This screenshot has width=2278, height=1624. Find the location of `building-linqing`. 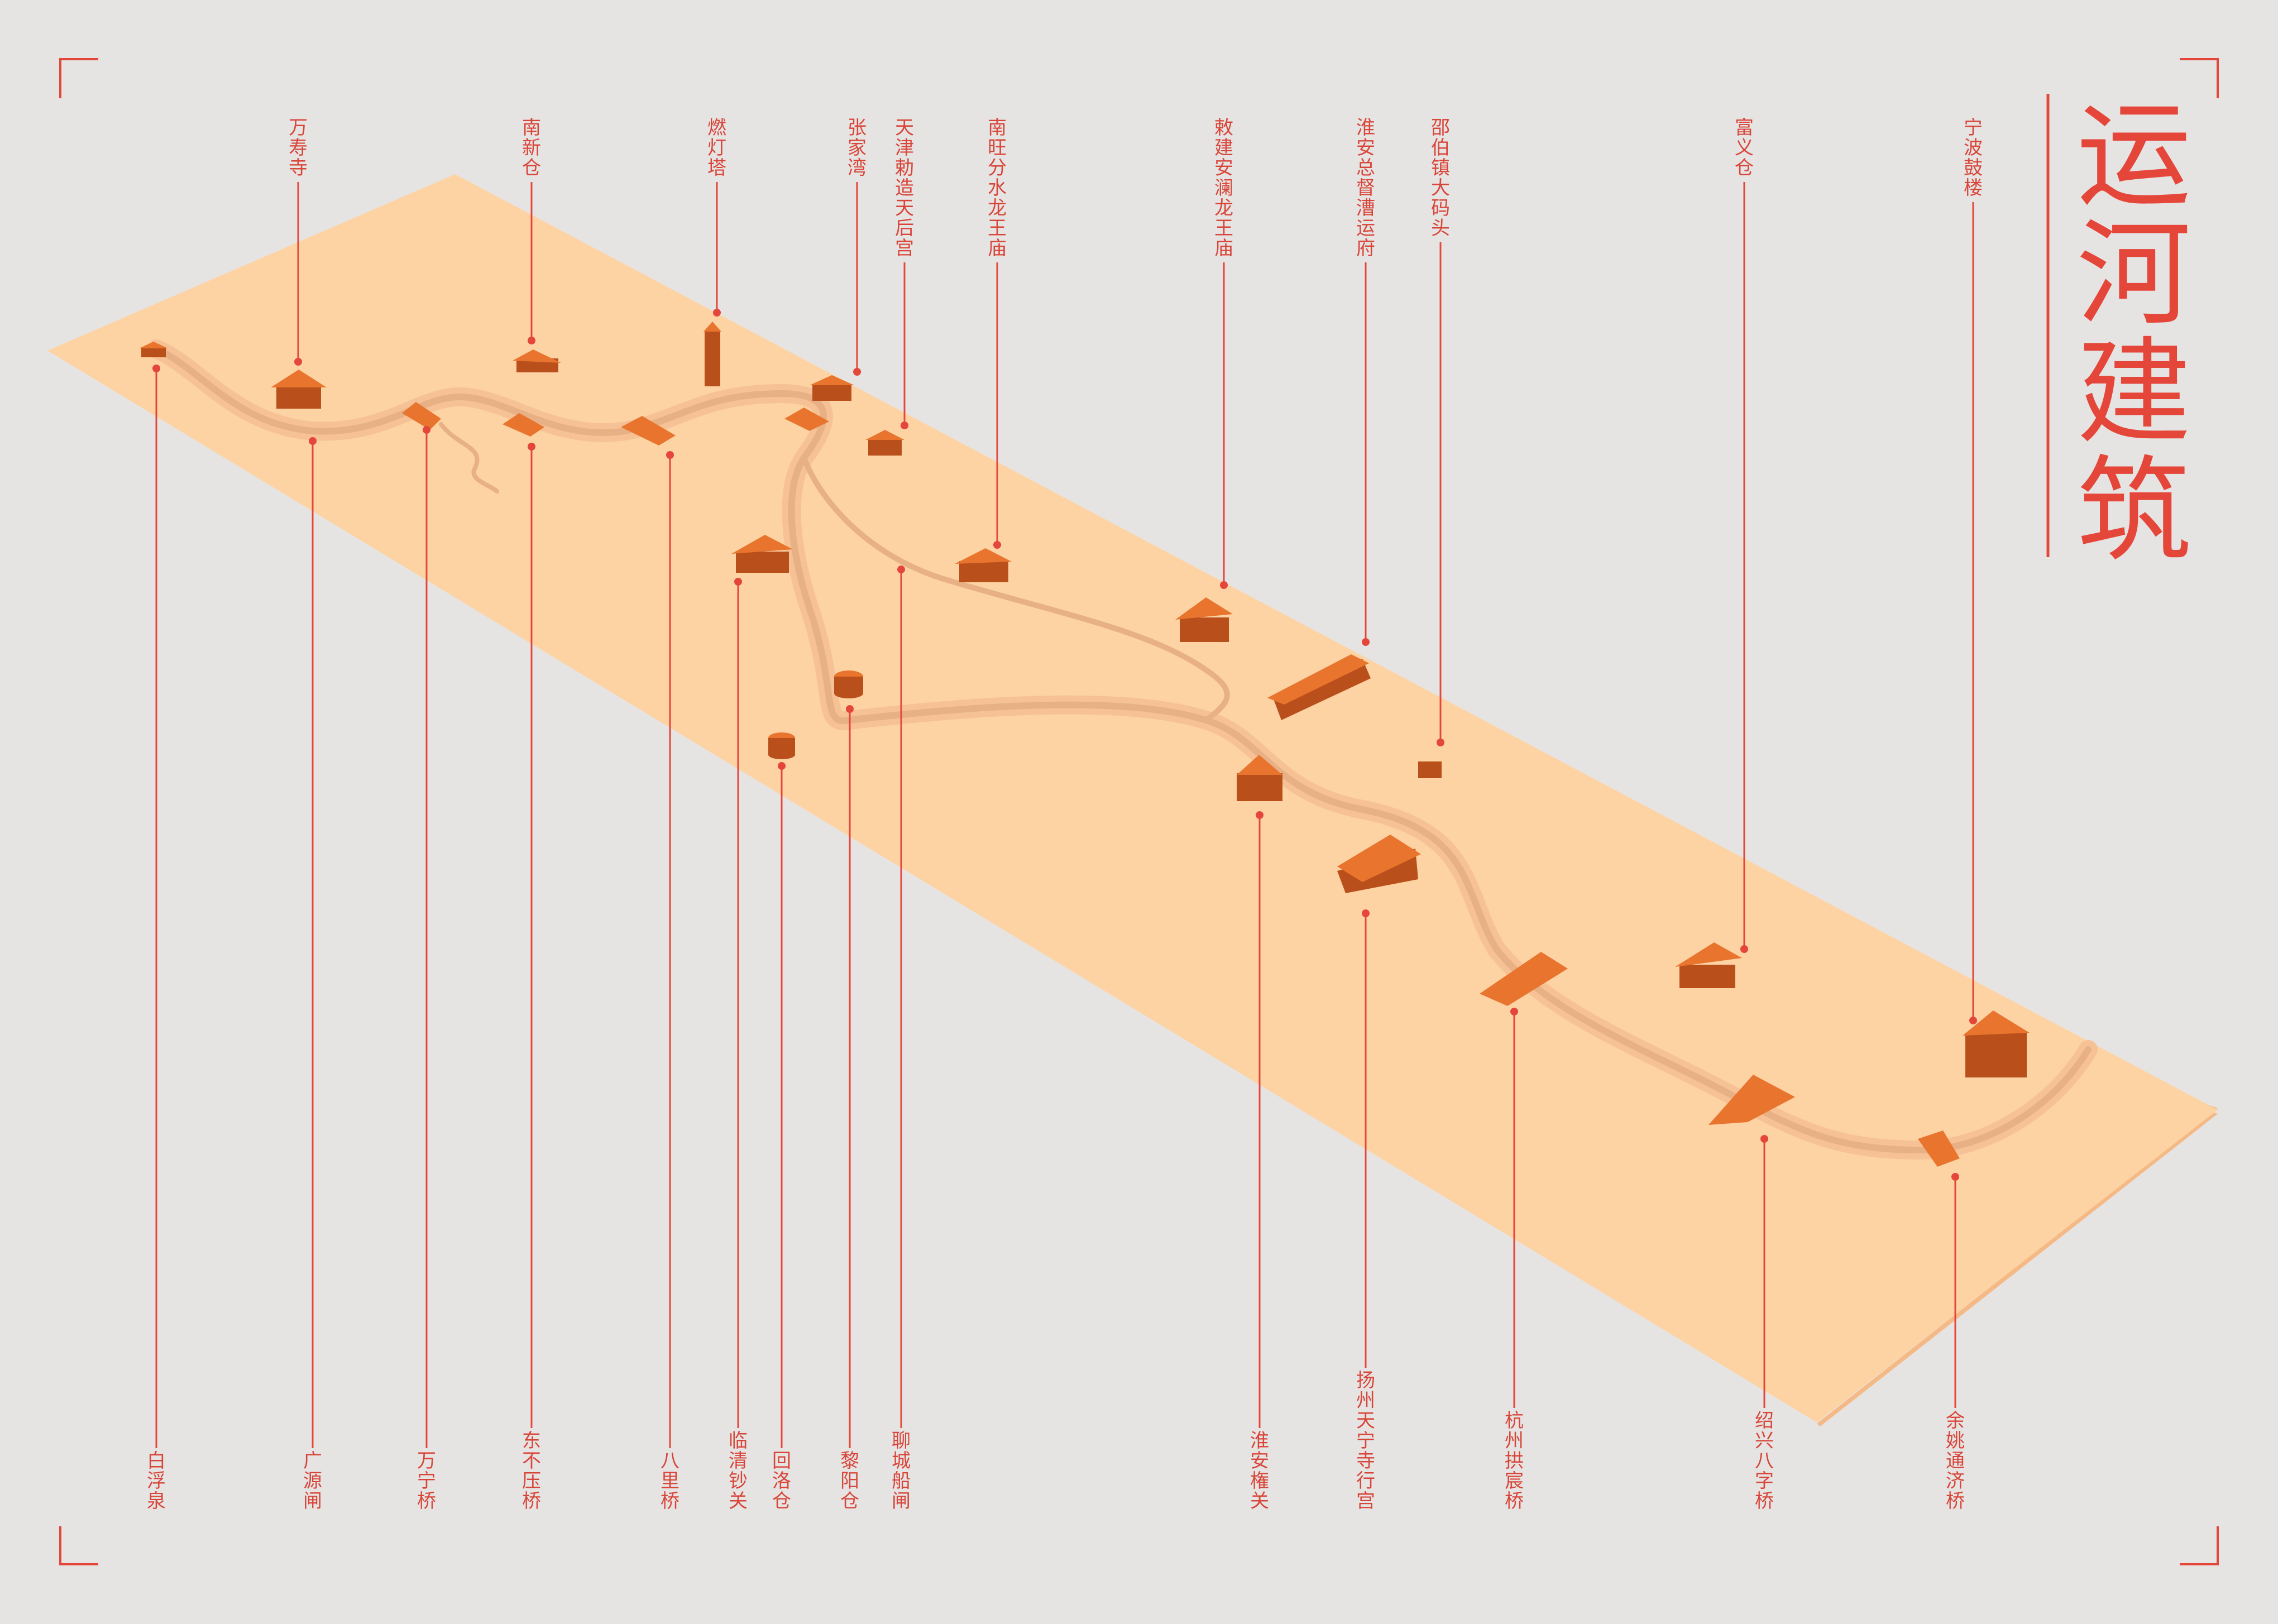

building-linqing is located at coordinates (762, 554).